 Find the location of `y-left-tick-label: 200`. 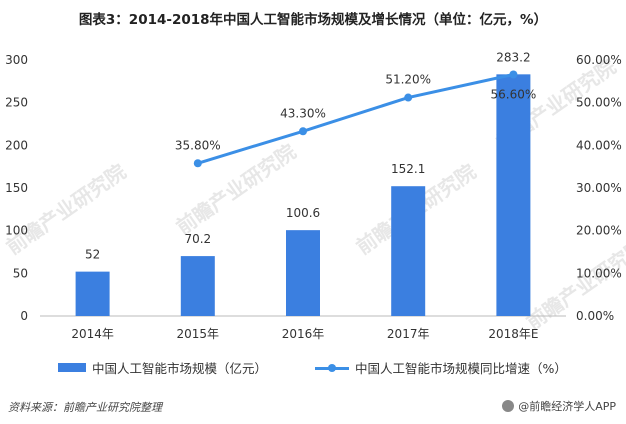

y-left-tick-label: 200 is located at coordinates (16, 145).